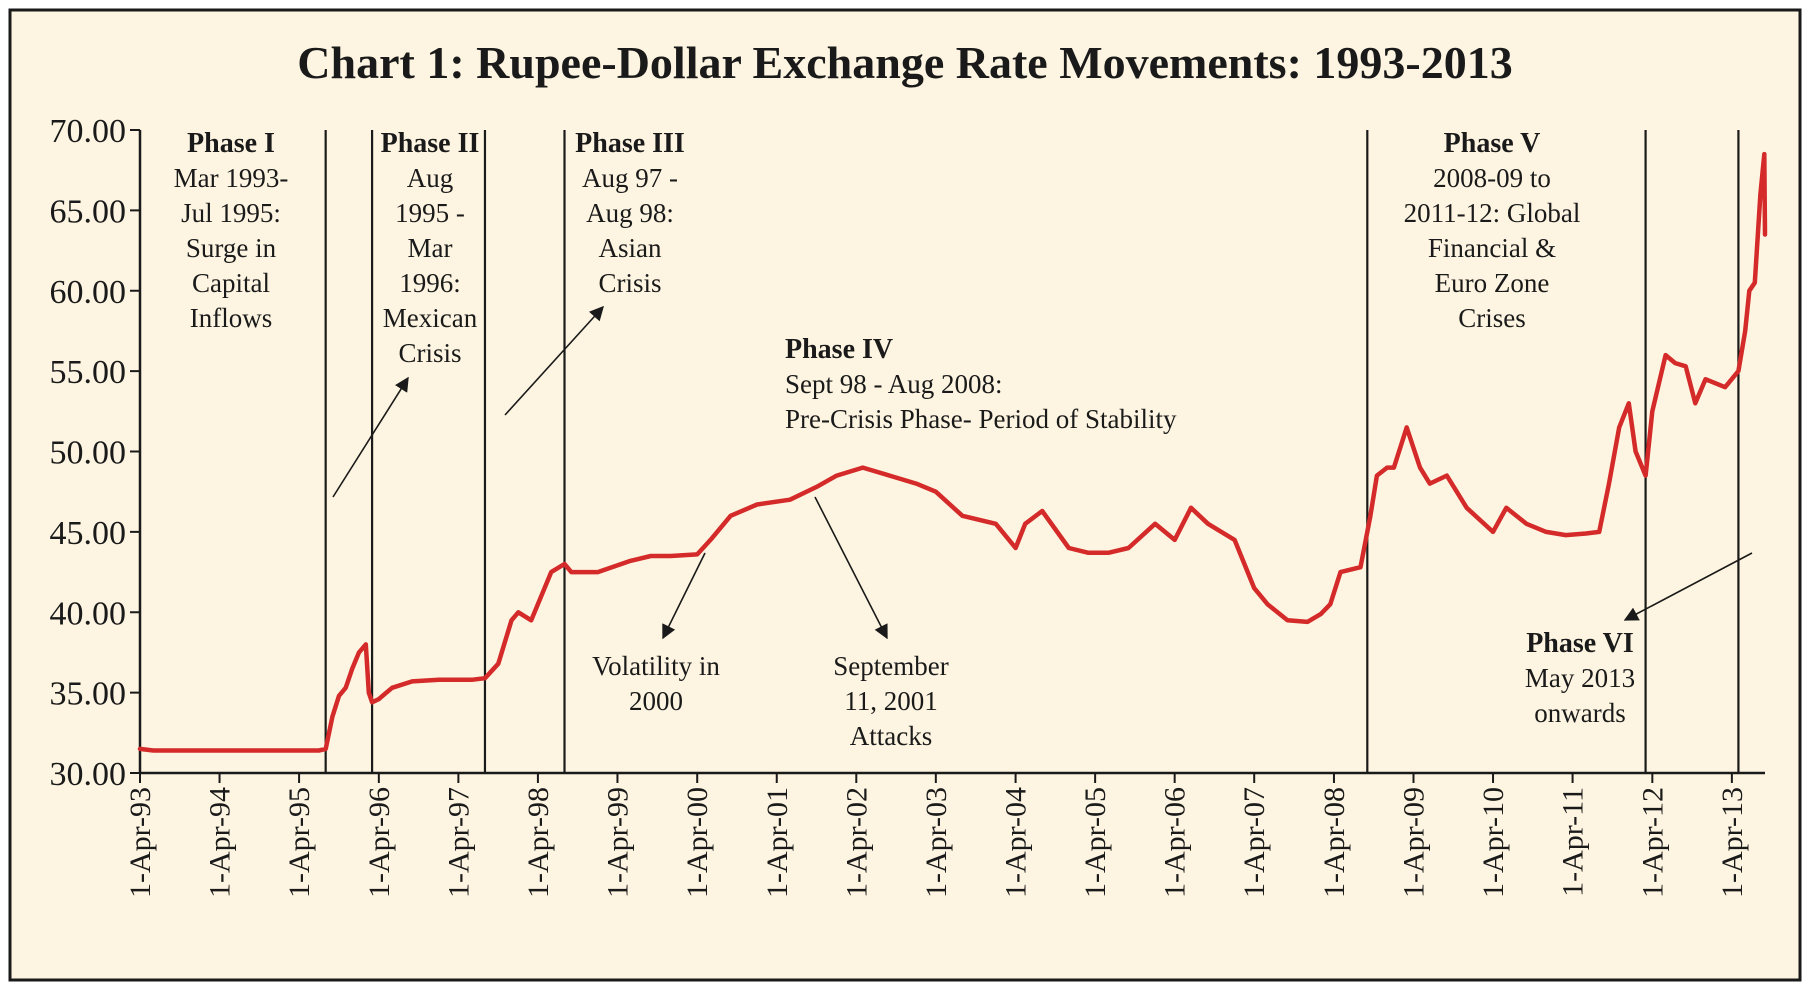  What do you see at coordinates (231, 283) in the screenshot?
I see `phase-1-line: Capital` at bounding box center [231, 283].